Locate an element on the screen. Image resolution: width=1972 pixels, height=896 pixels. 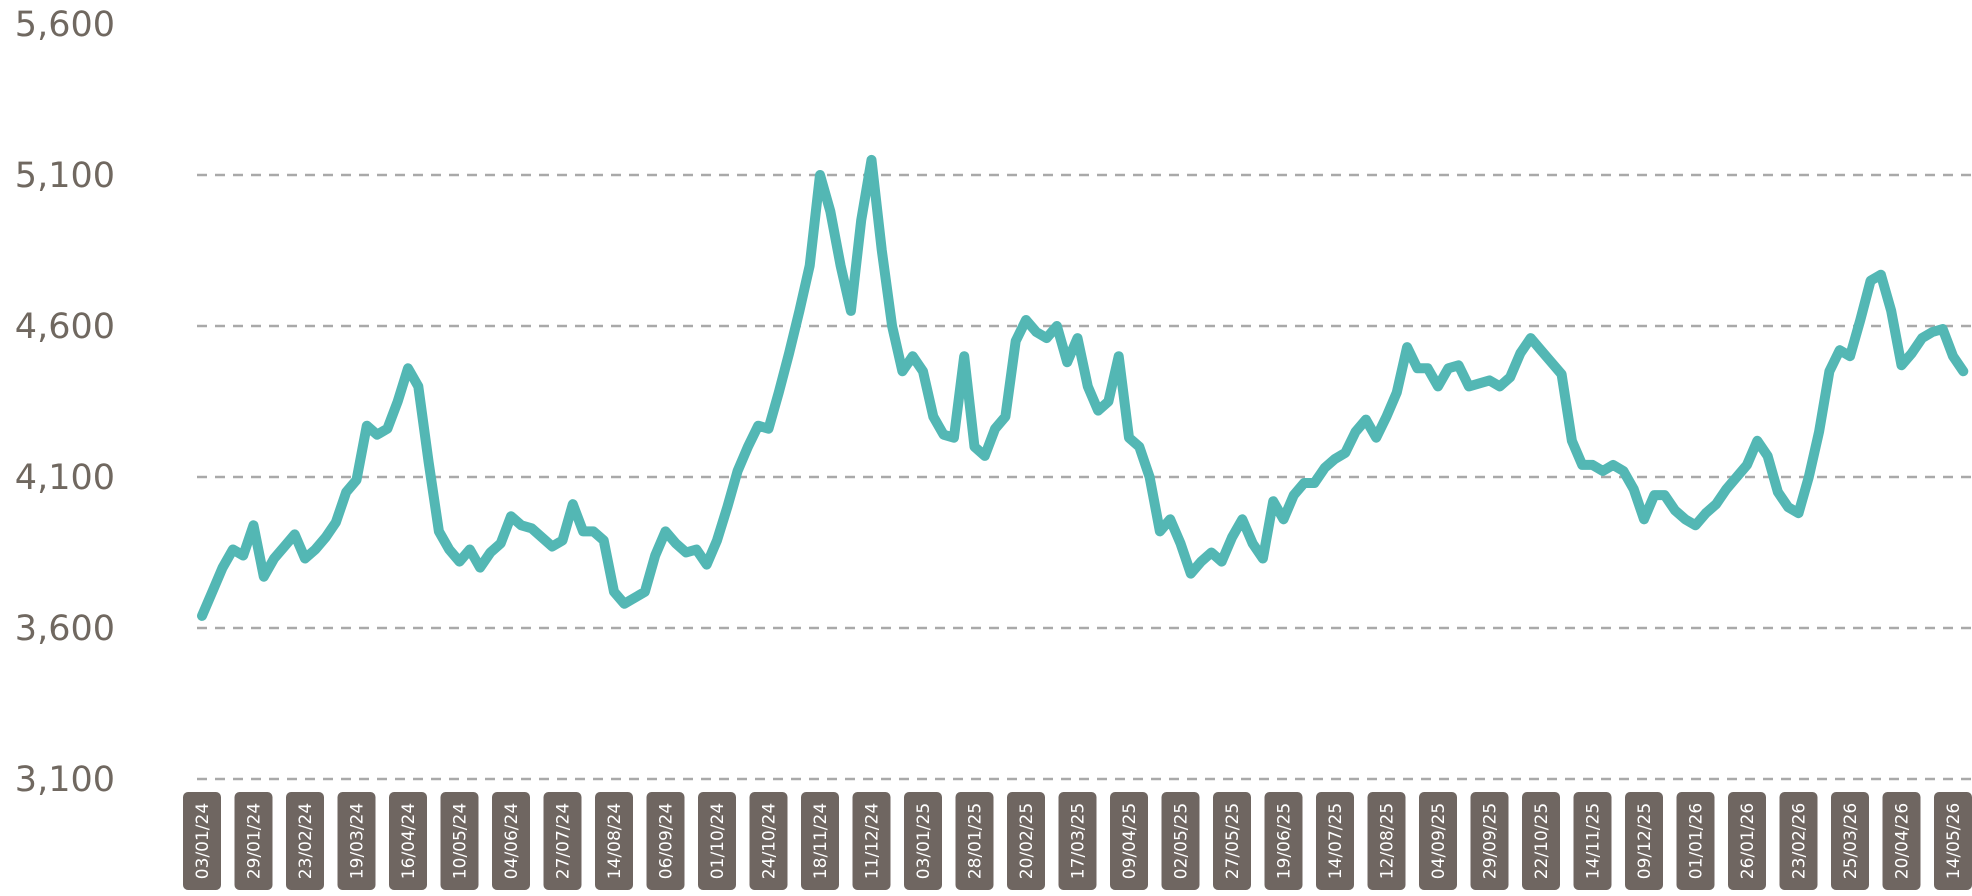
x-tick: 14/05/26 is located at coordinates (1953, 841).